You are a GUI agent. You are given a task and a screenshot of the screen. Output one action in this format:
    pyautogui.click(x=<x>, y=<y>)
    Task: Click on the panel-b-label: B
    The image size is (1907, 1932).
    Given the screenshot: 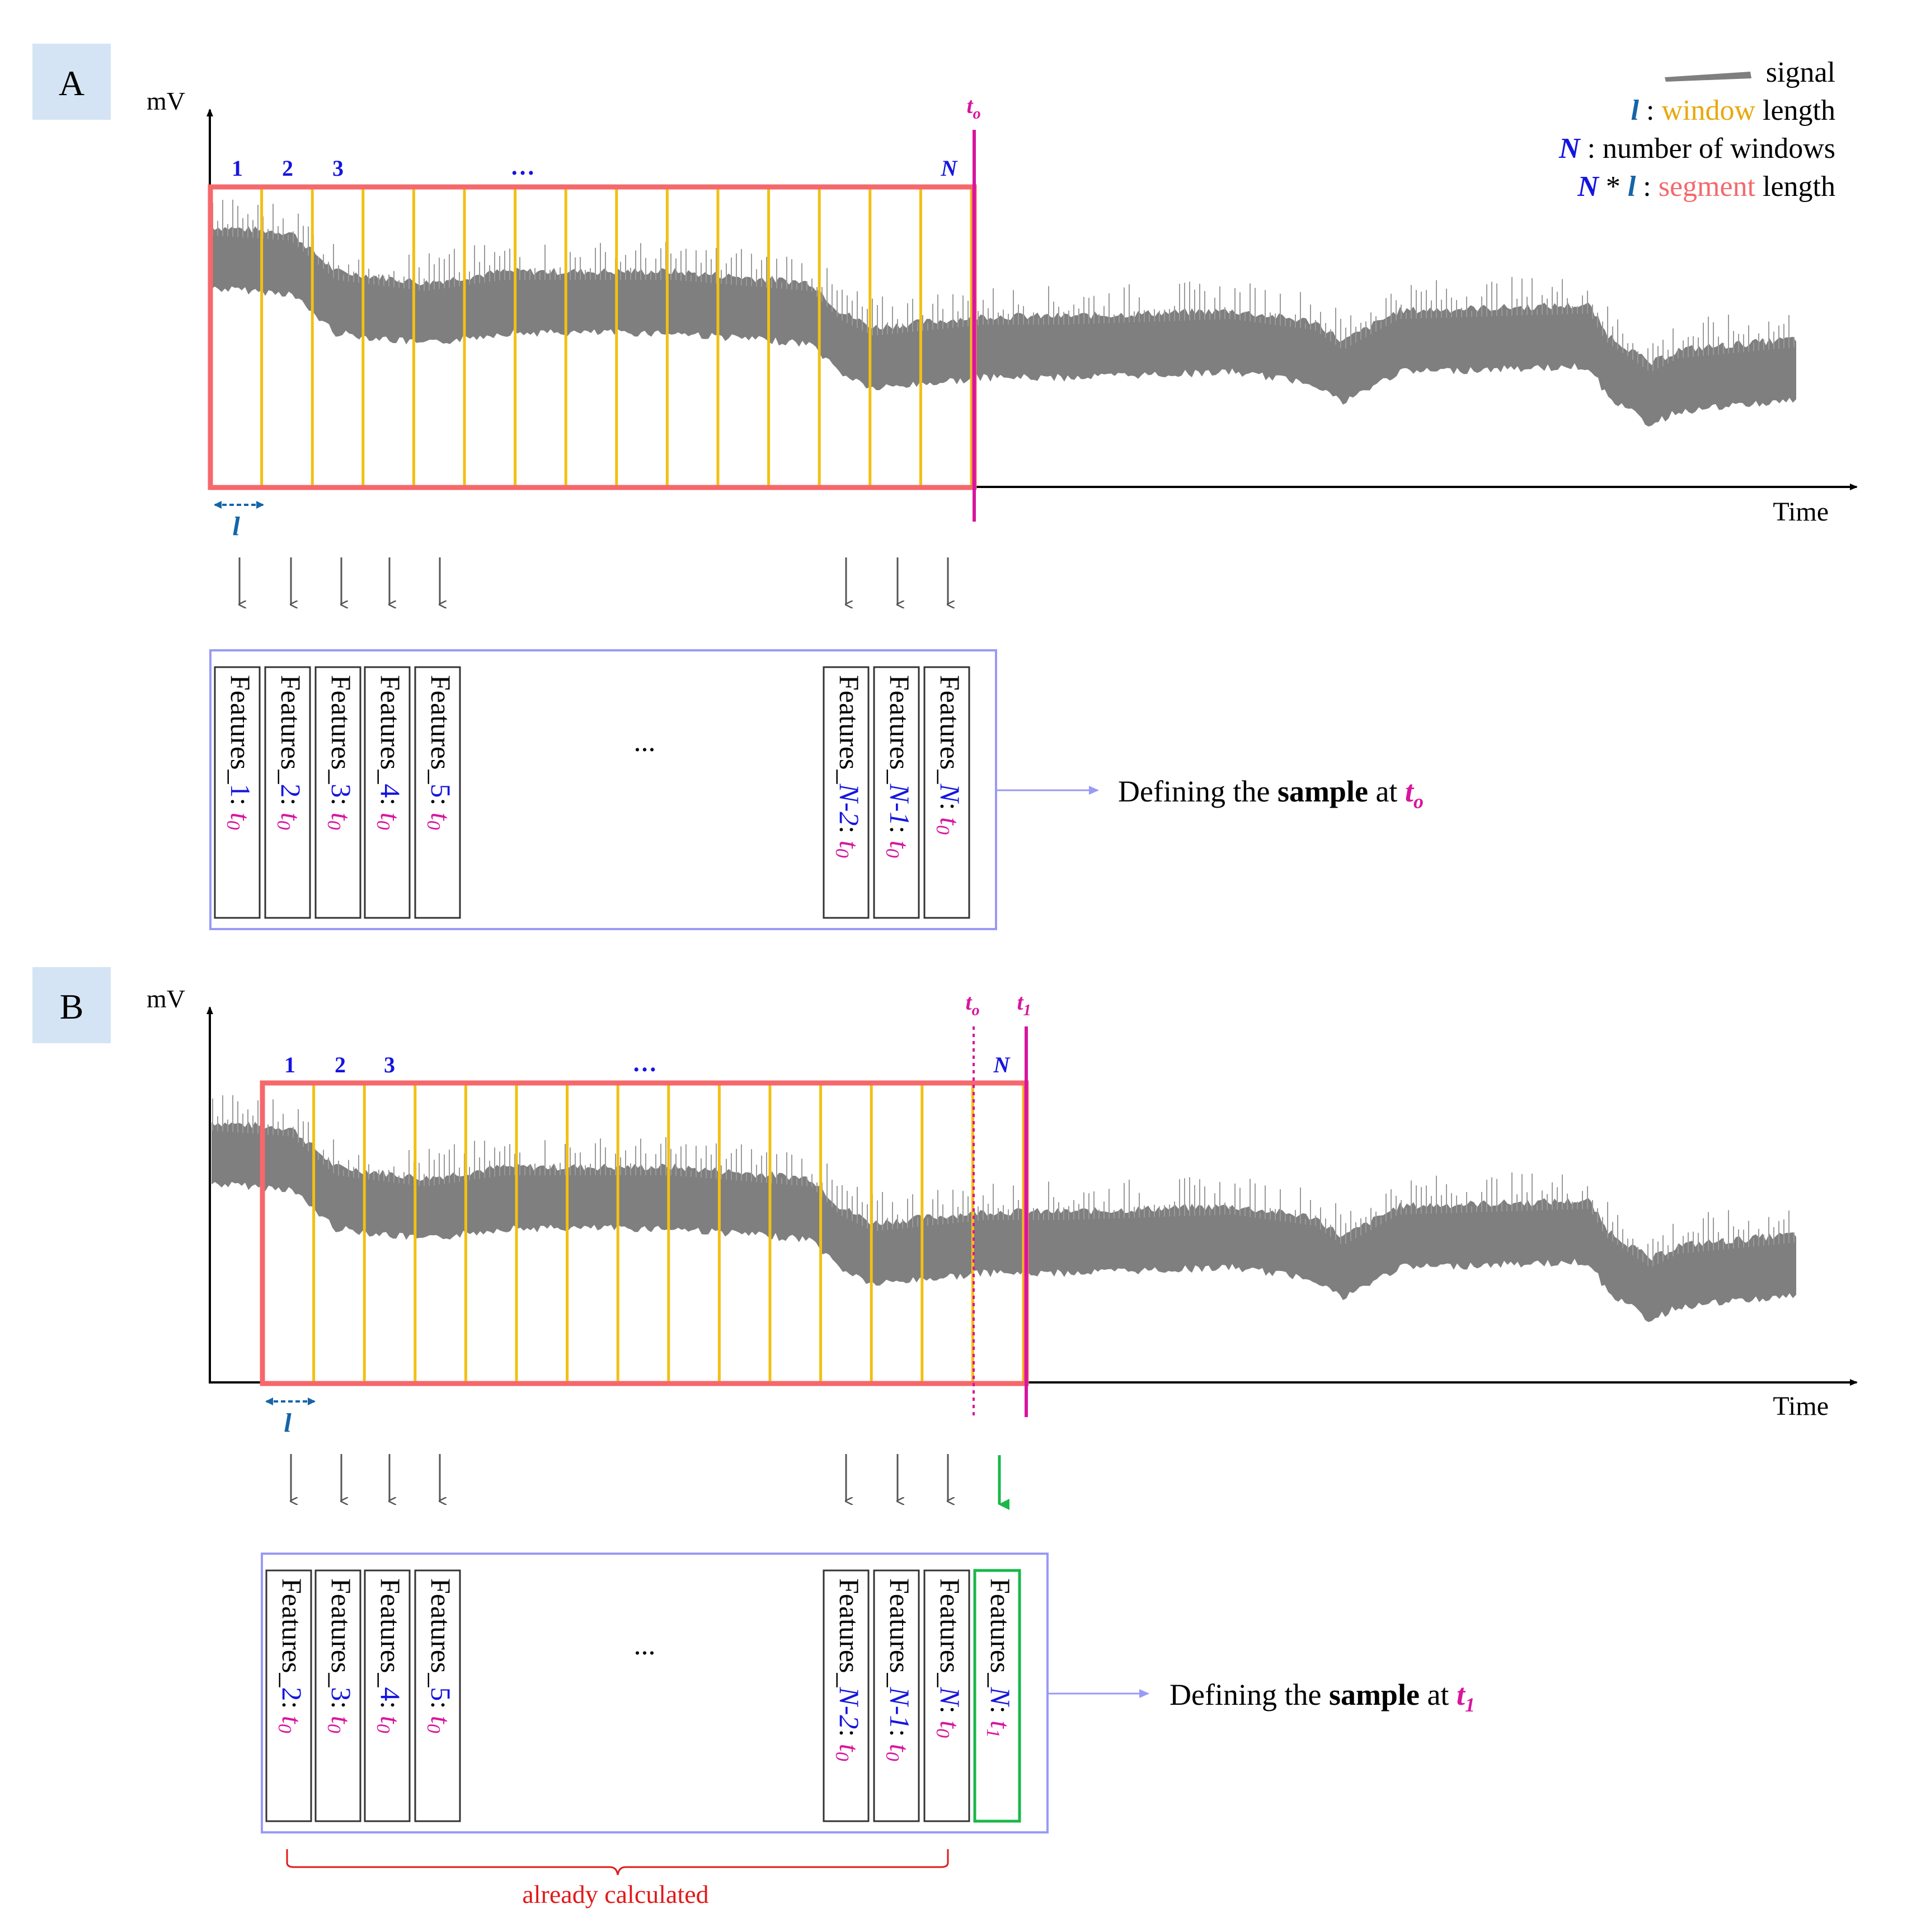 What is the action you would take?
    pyautogui.click(x=72, y=1006)
    